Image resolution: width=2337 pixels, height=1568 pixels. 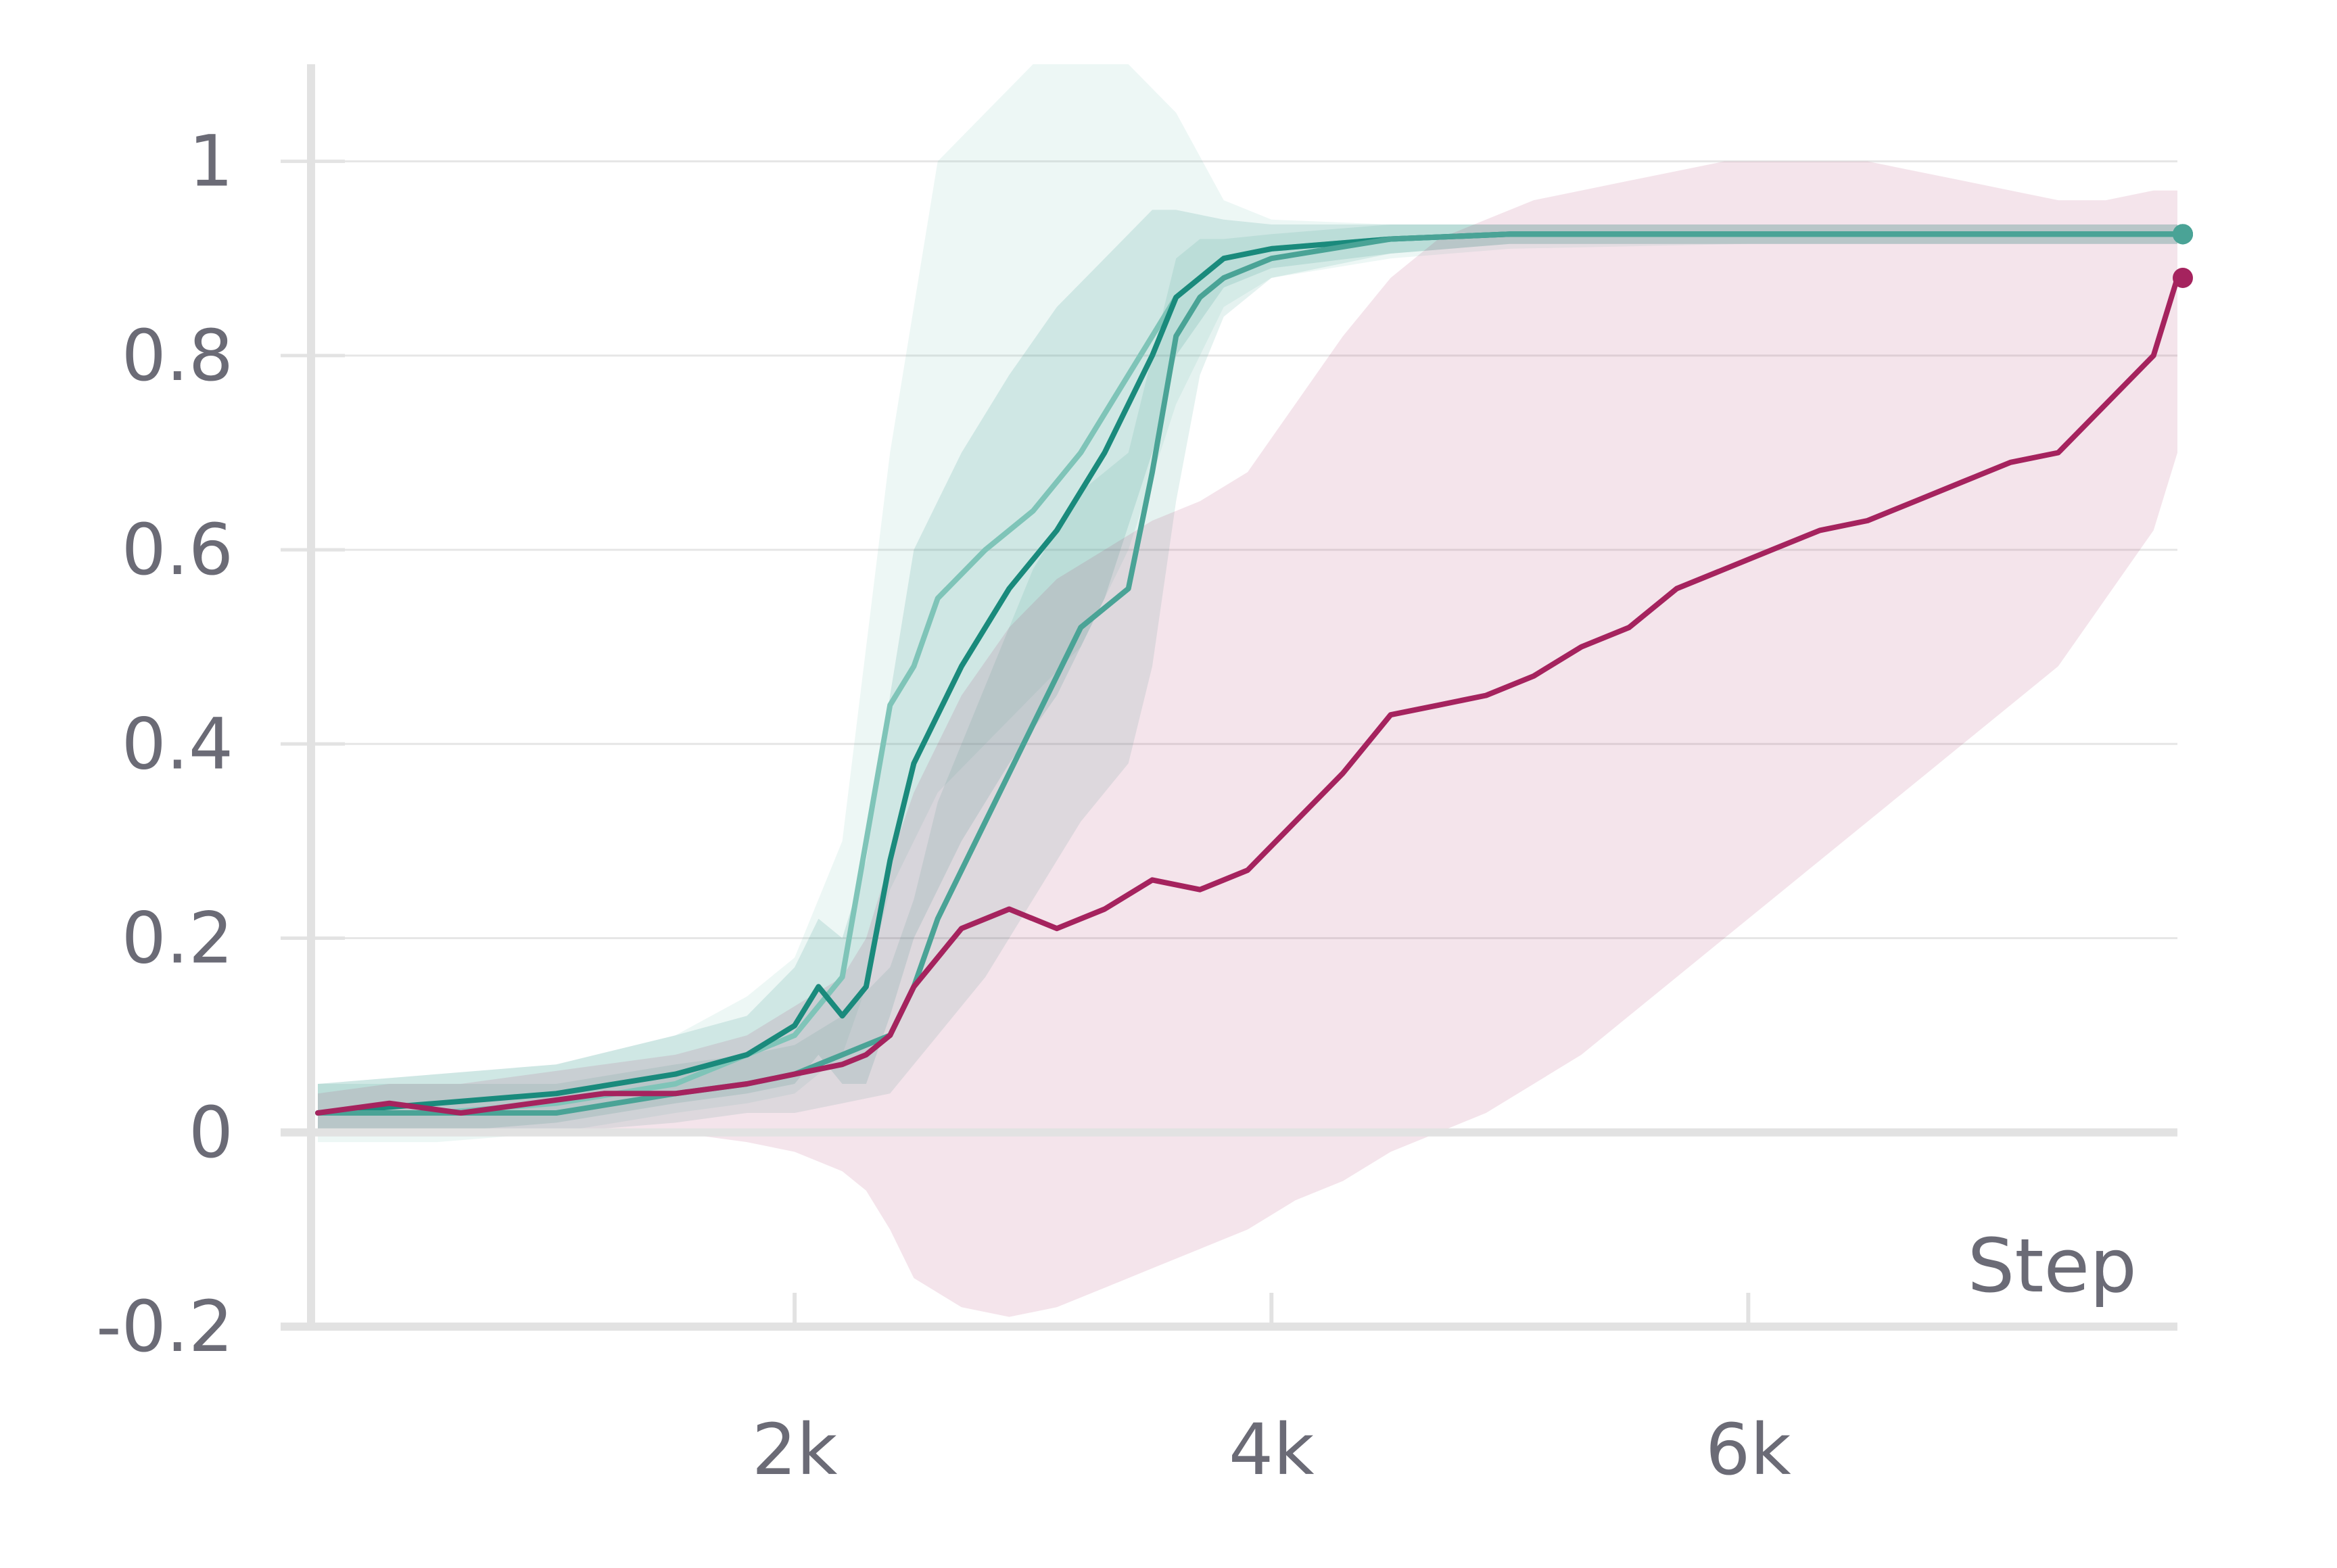 What do you see at coordinates (164, 1326) in the screenshot?
I see `y-tick-label: -0.2` at bounding box center [164, 1326].